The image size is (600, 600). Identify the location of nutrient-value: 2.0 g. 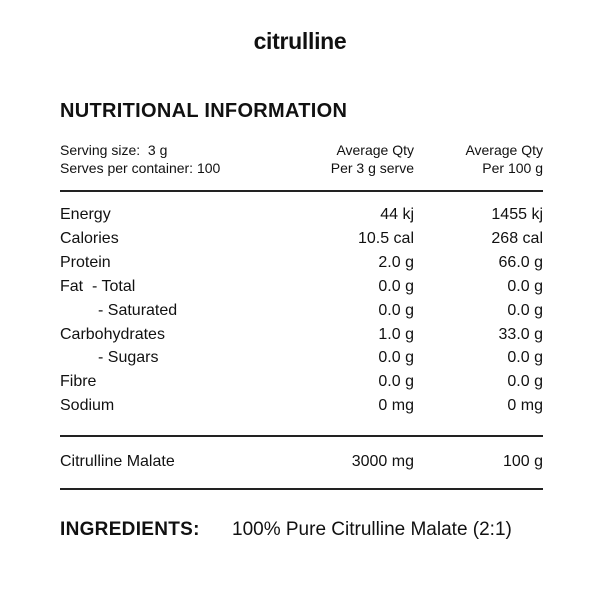
(396, 262).